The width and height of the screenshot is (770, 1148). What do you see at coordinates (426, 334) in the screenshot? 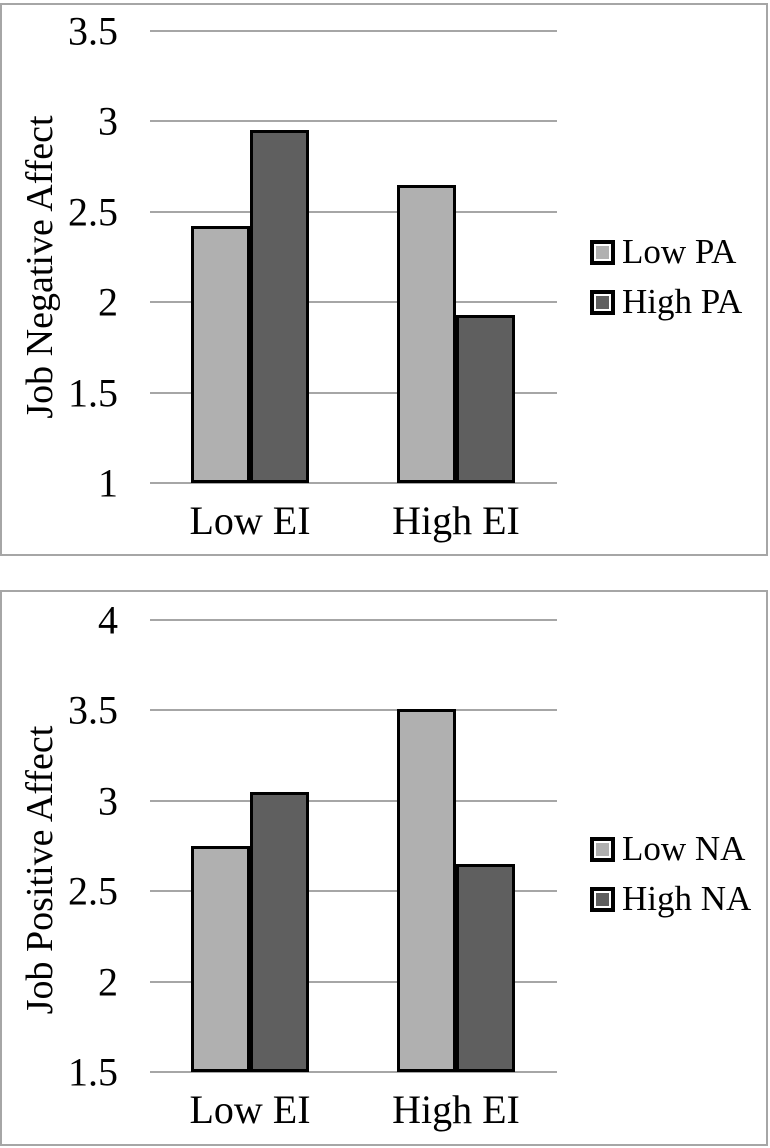
I see `bar-low-pa-high-ei` at bounding box center [426, 334].